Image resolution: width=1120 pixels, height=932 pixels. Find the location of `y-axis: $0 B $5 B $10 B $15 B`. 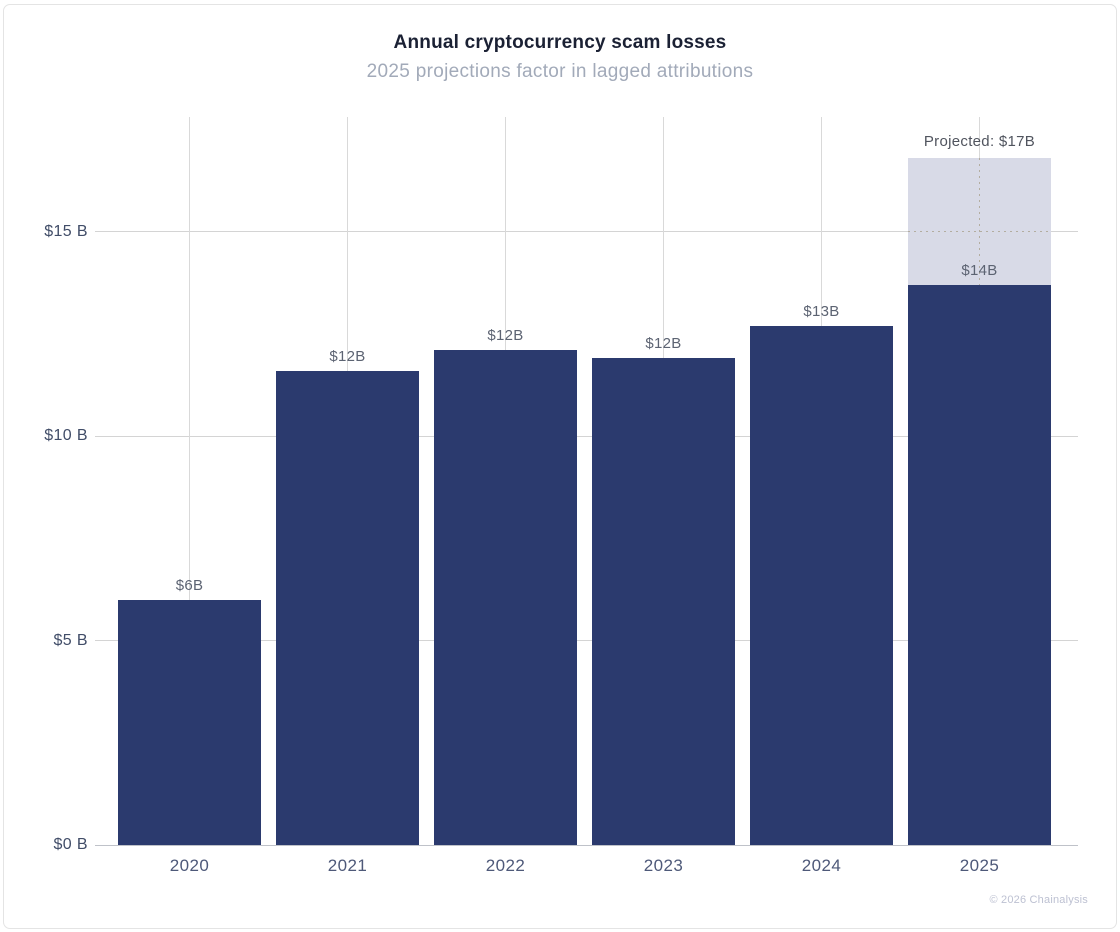

y-axis: $0 B $5 B $10 B $15 B is located at coordinates (44, 485).